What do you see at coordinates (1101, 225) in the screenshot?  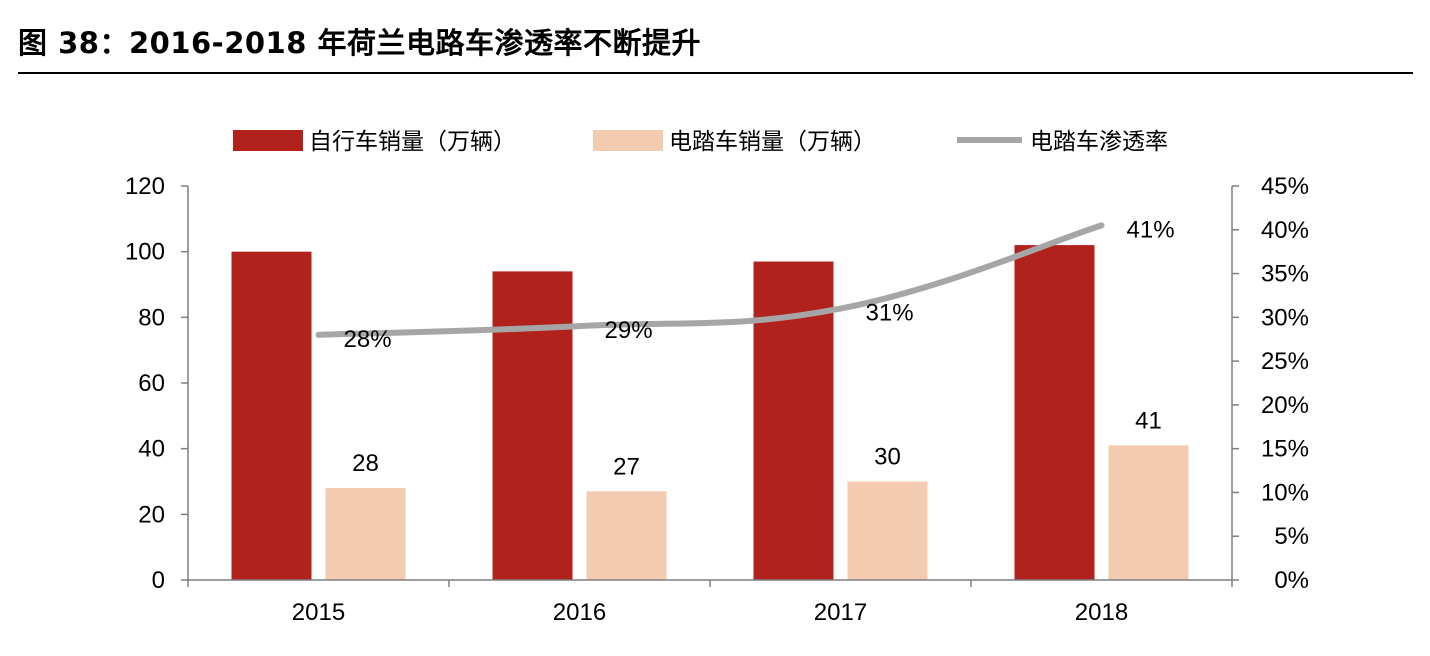 I see `penetration-point-2018` at bounding box center [1101, 225].